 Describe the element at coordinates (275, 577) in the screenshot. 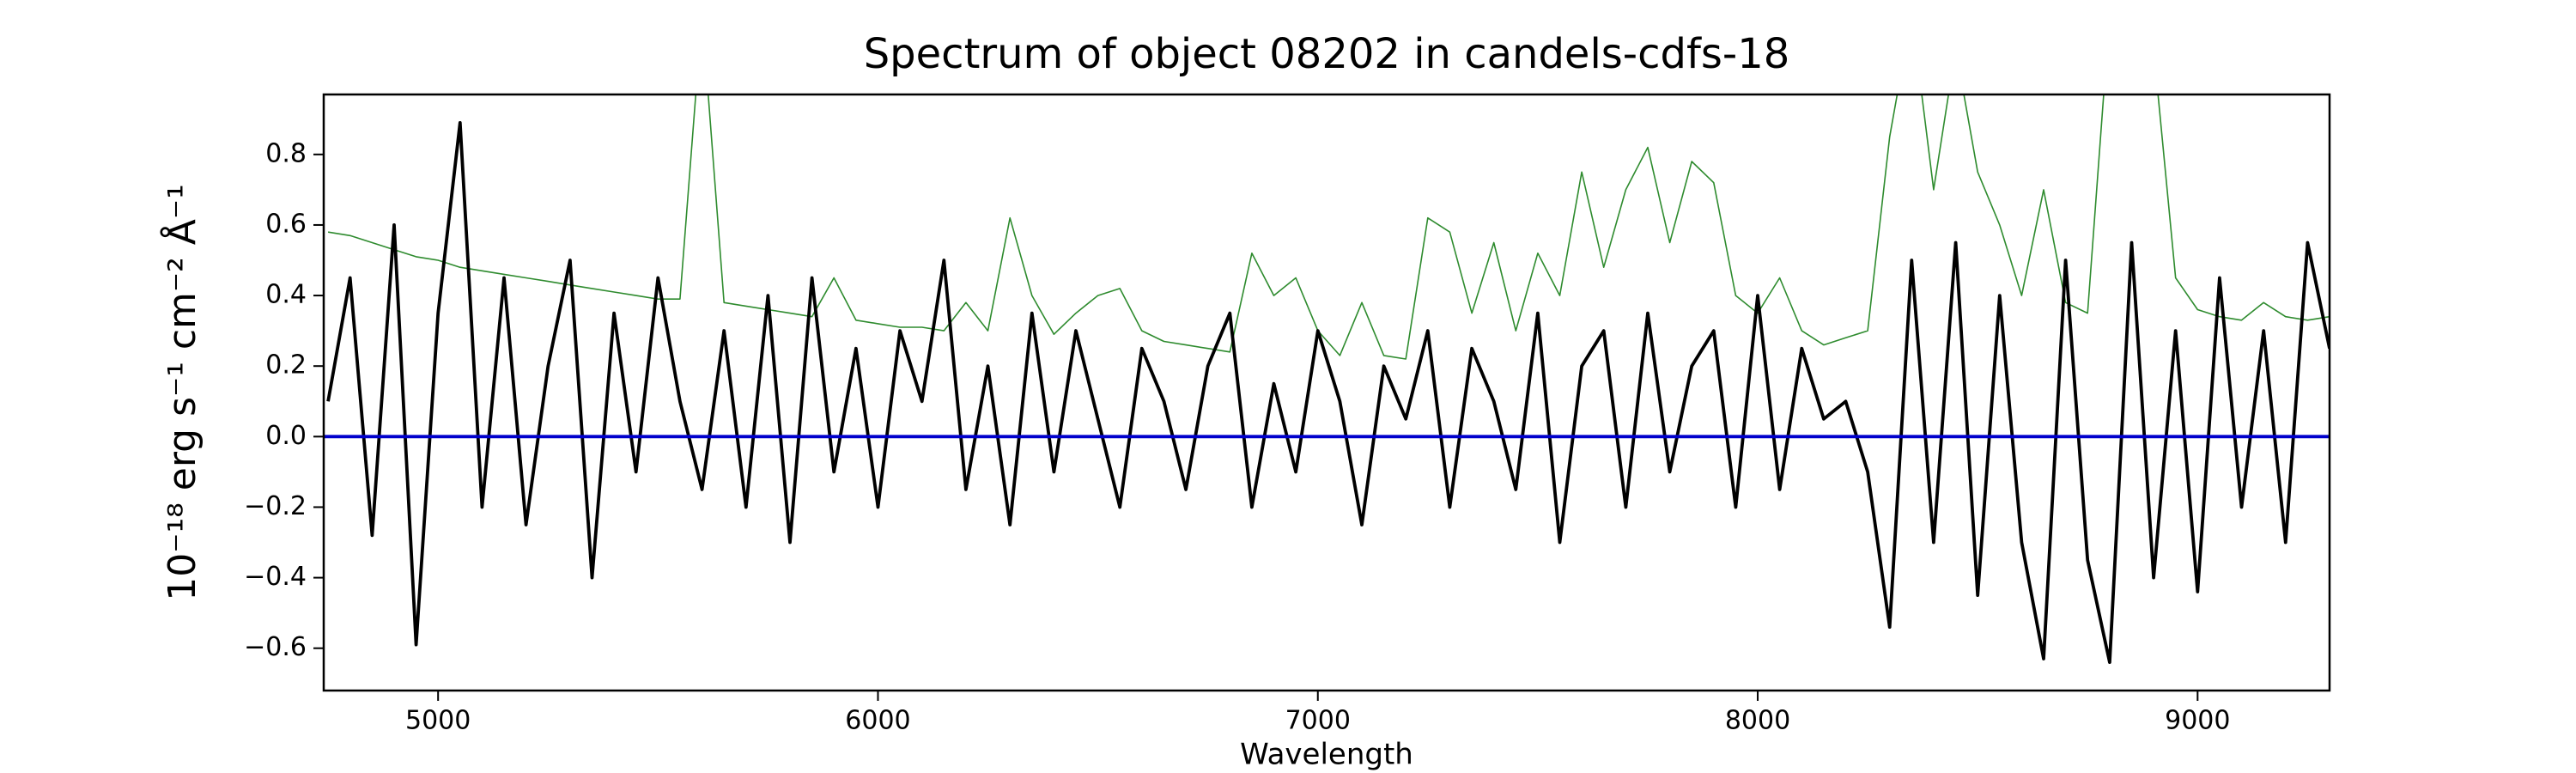

I see `y-tick-label: −0.4` at that location.